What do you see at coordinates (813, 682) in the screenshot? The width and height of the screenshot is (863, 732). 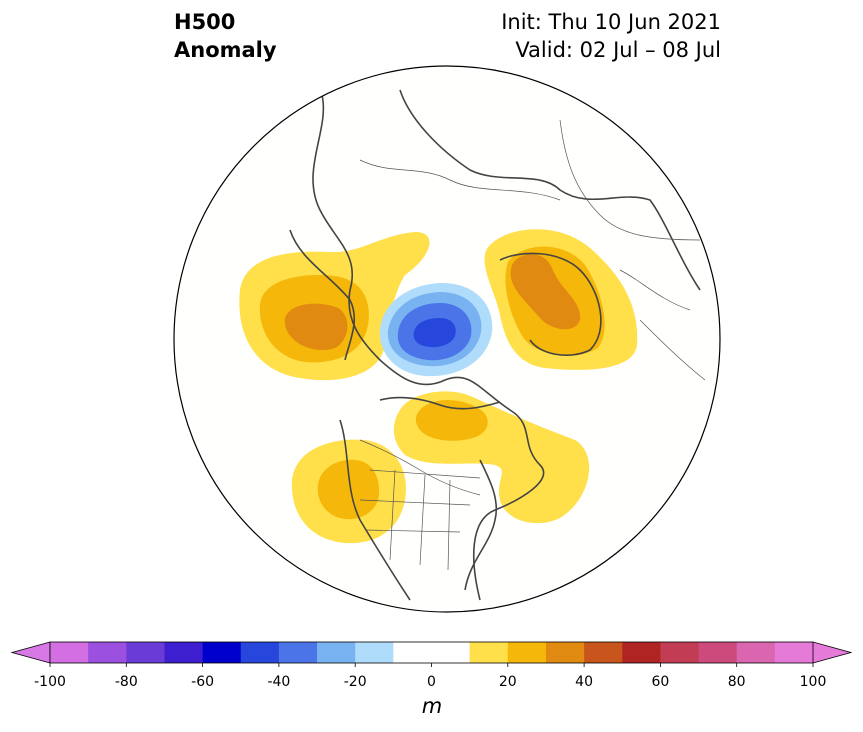 I see `colorbar-tick-label: 100` at bounding box center [813, 682].